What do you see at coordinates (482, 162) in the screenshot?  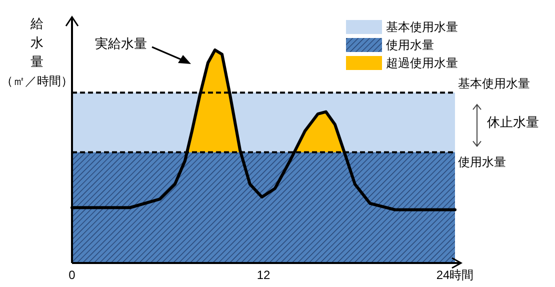 I see `ref-line-label: 使用水量` at bounding box center [482, 162].